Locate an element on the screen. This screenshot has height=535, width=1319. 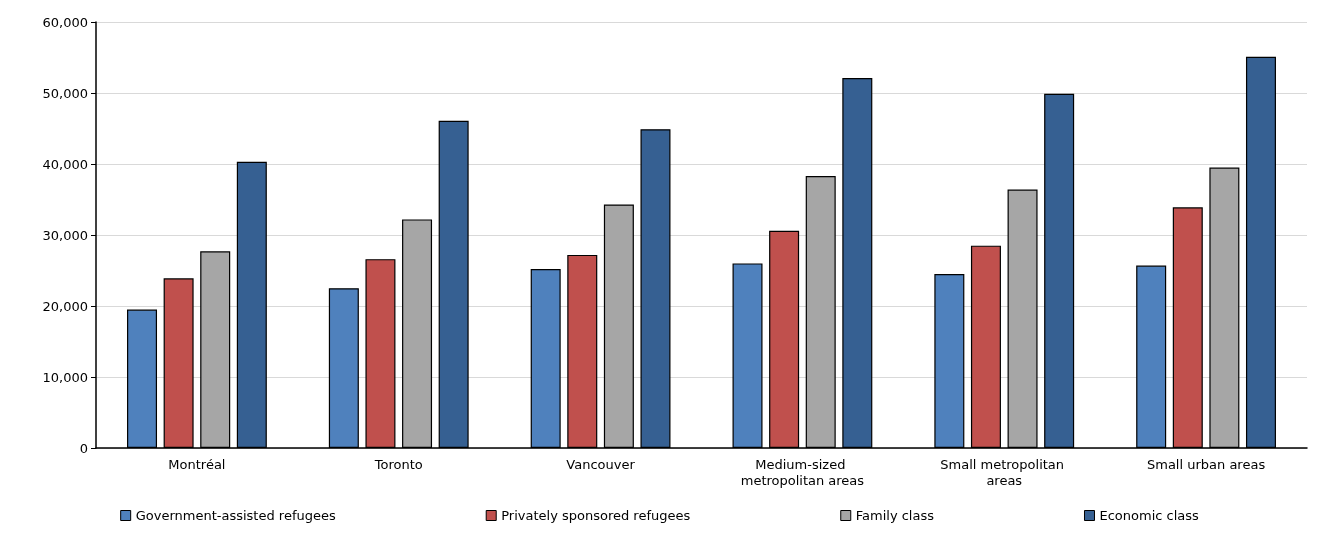
x-tick-label: Toronto is located at coordinates (398, 464).